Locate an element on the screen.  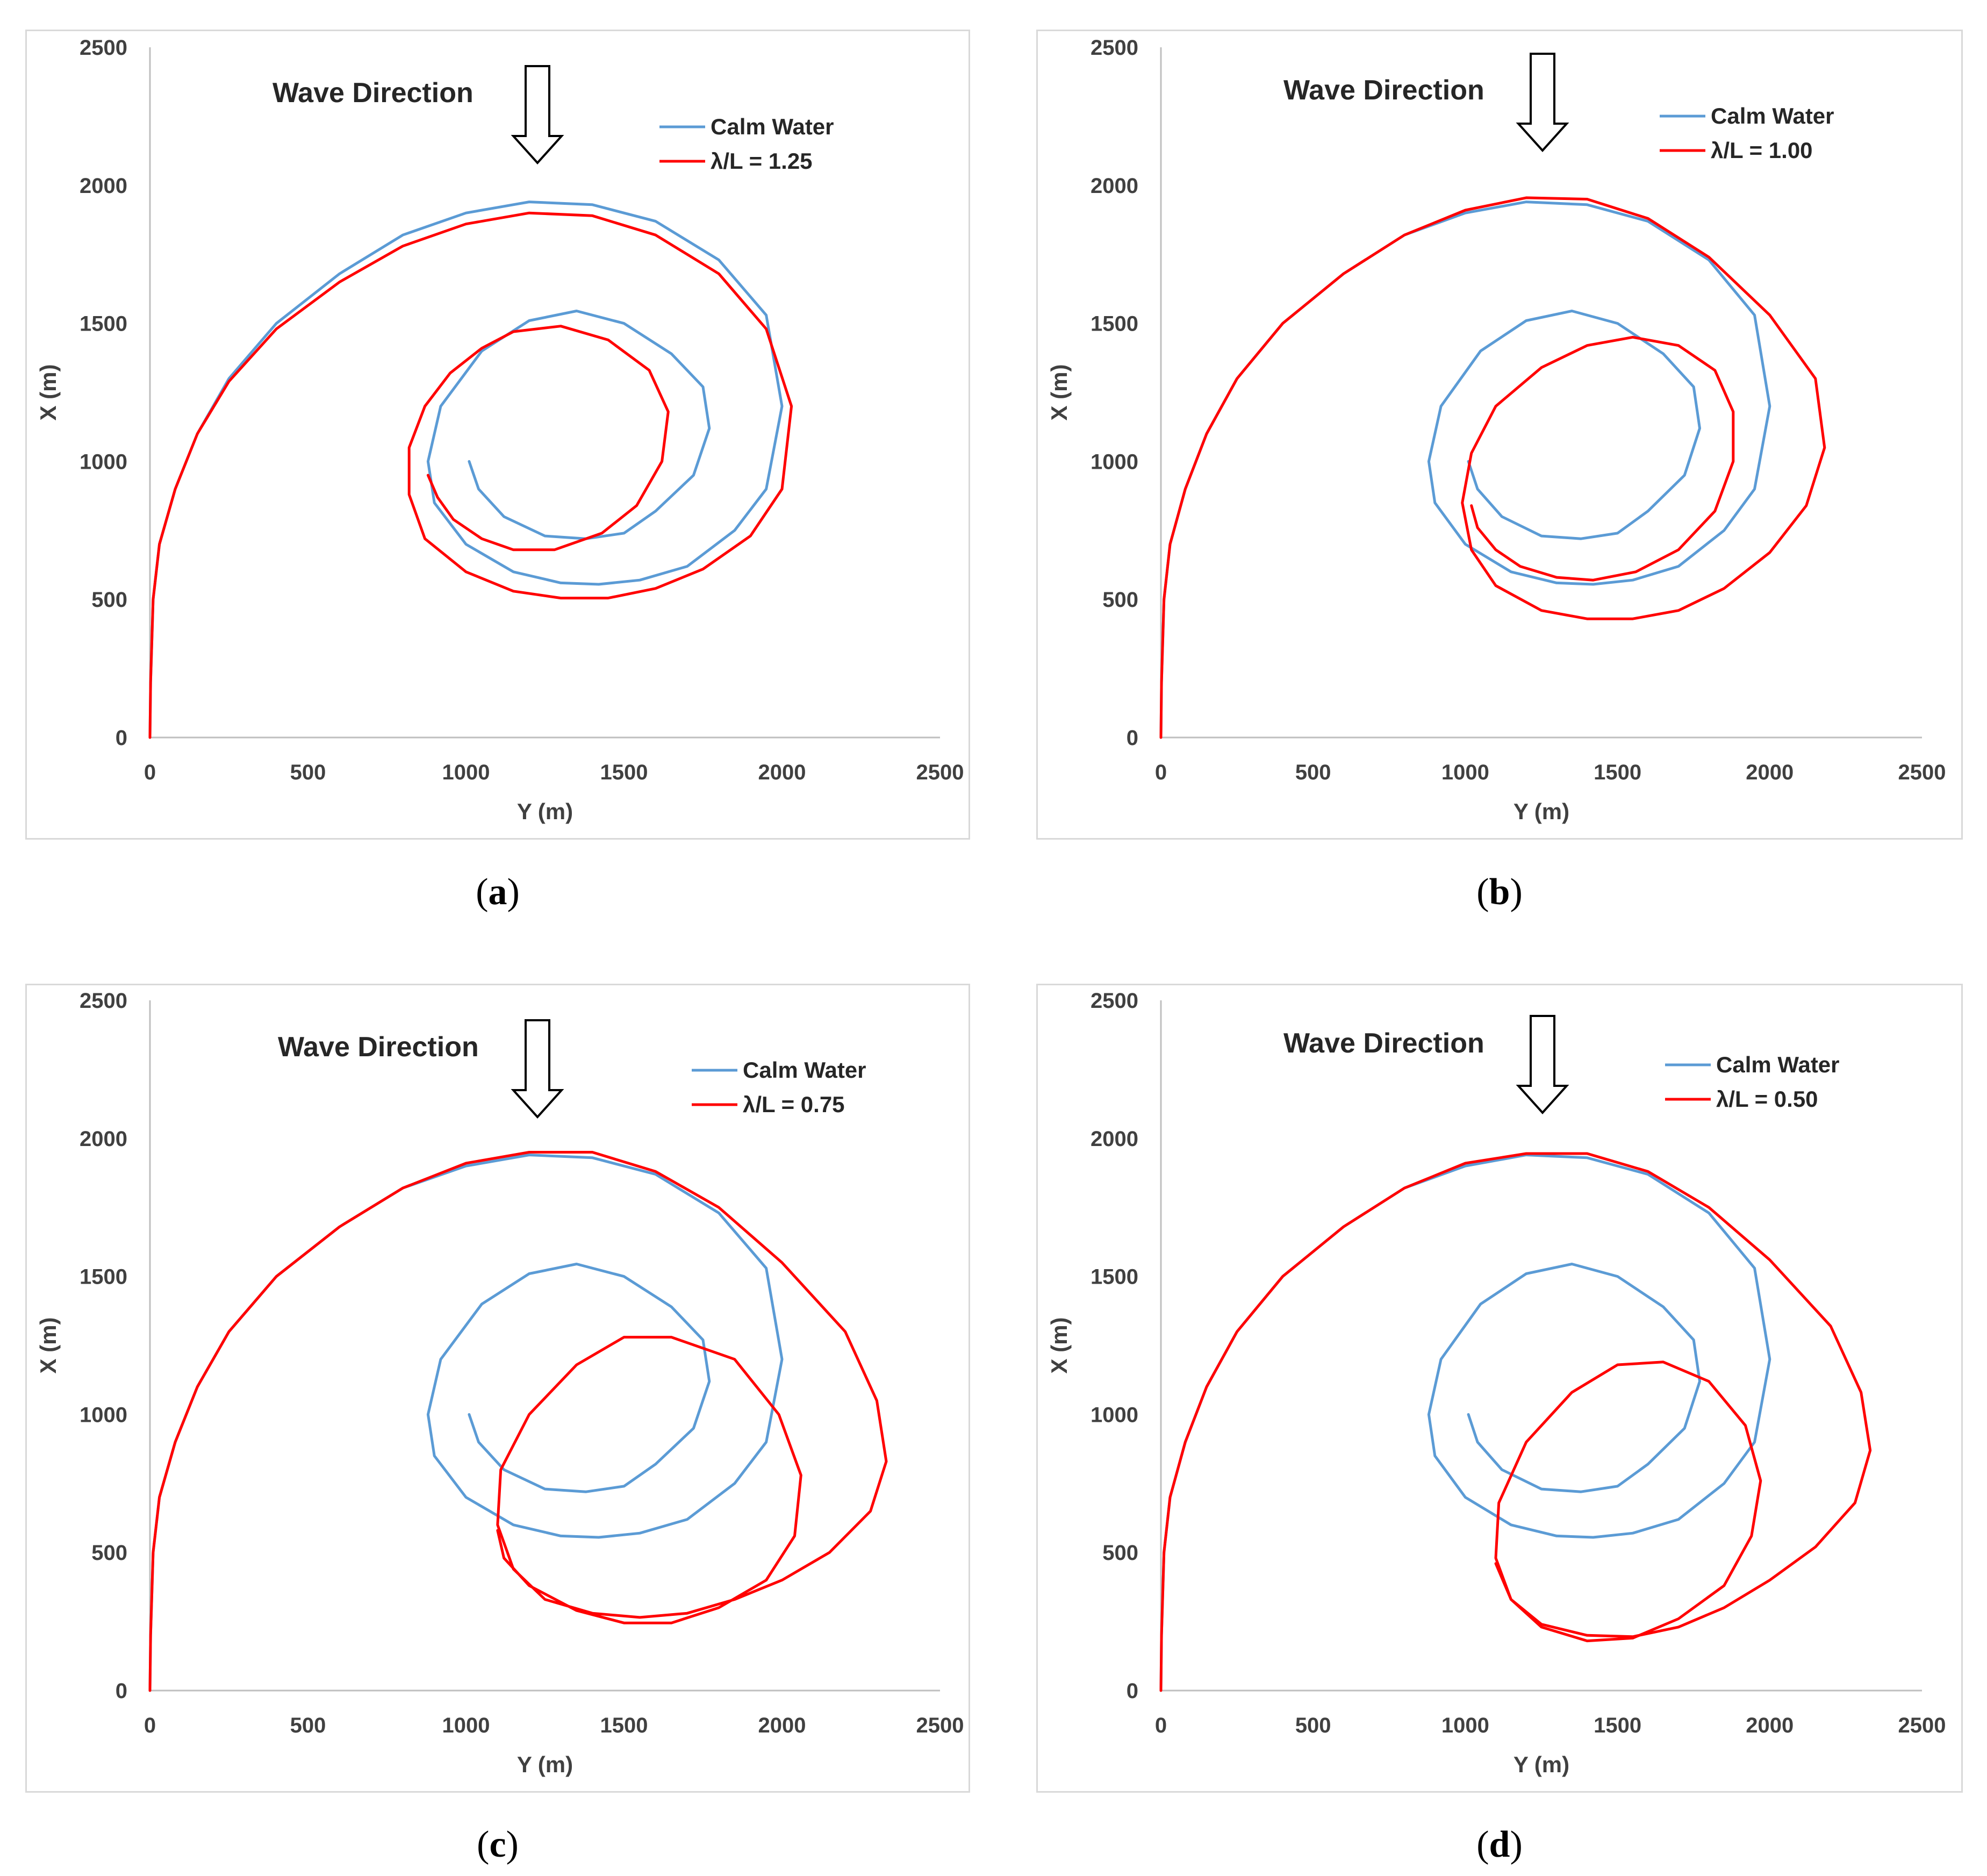
caption-c: (c) is located at coordinates (498, 1844).